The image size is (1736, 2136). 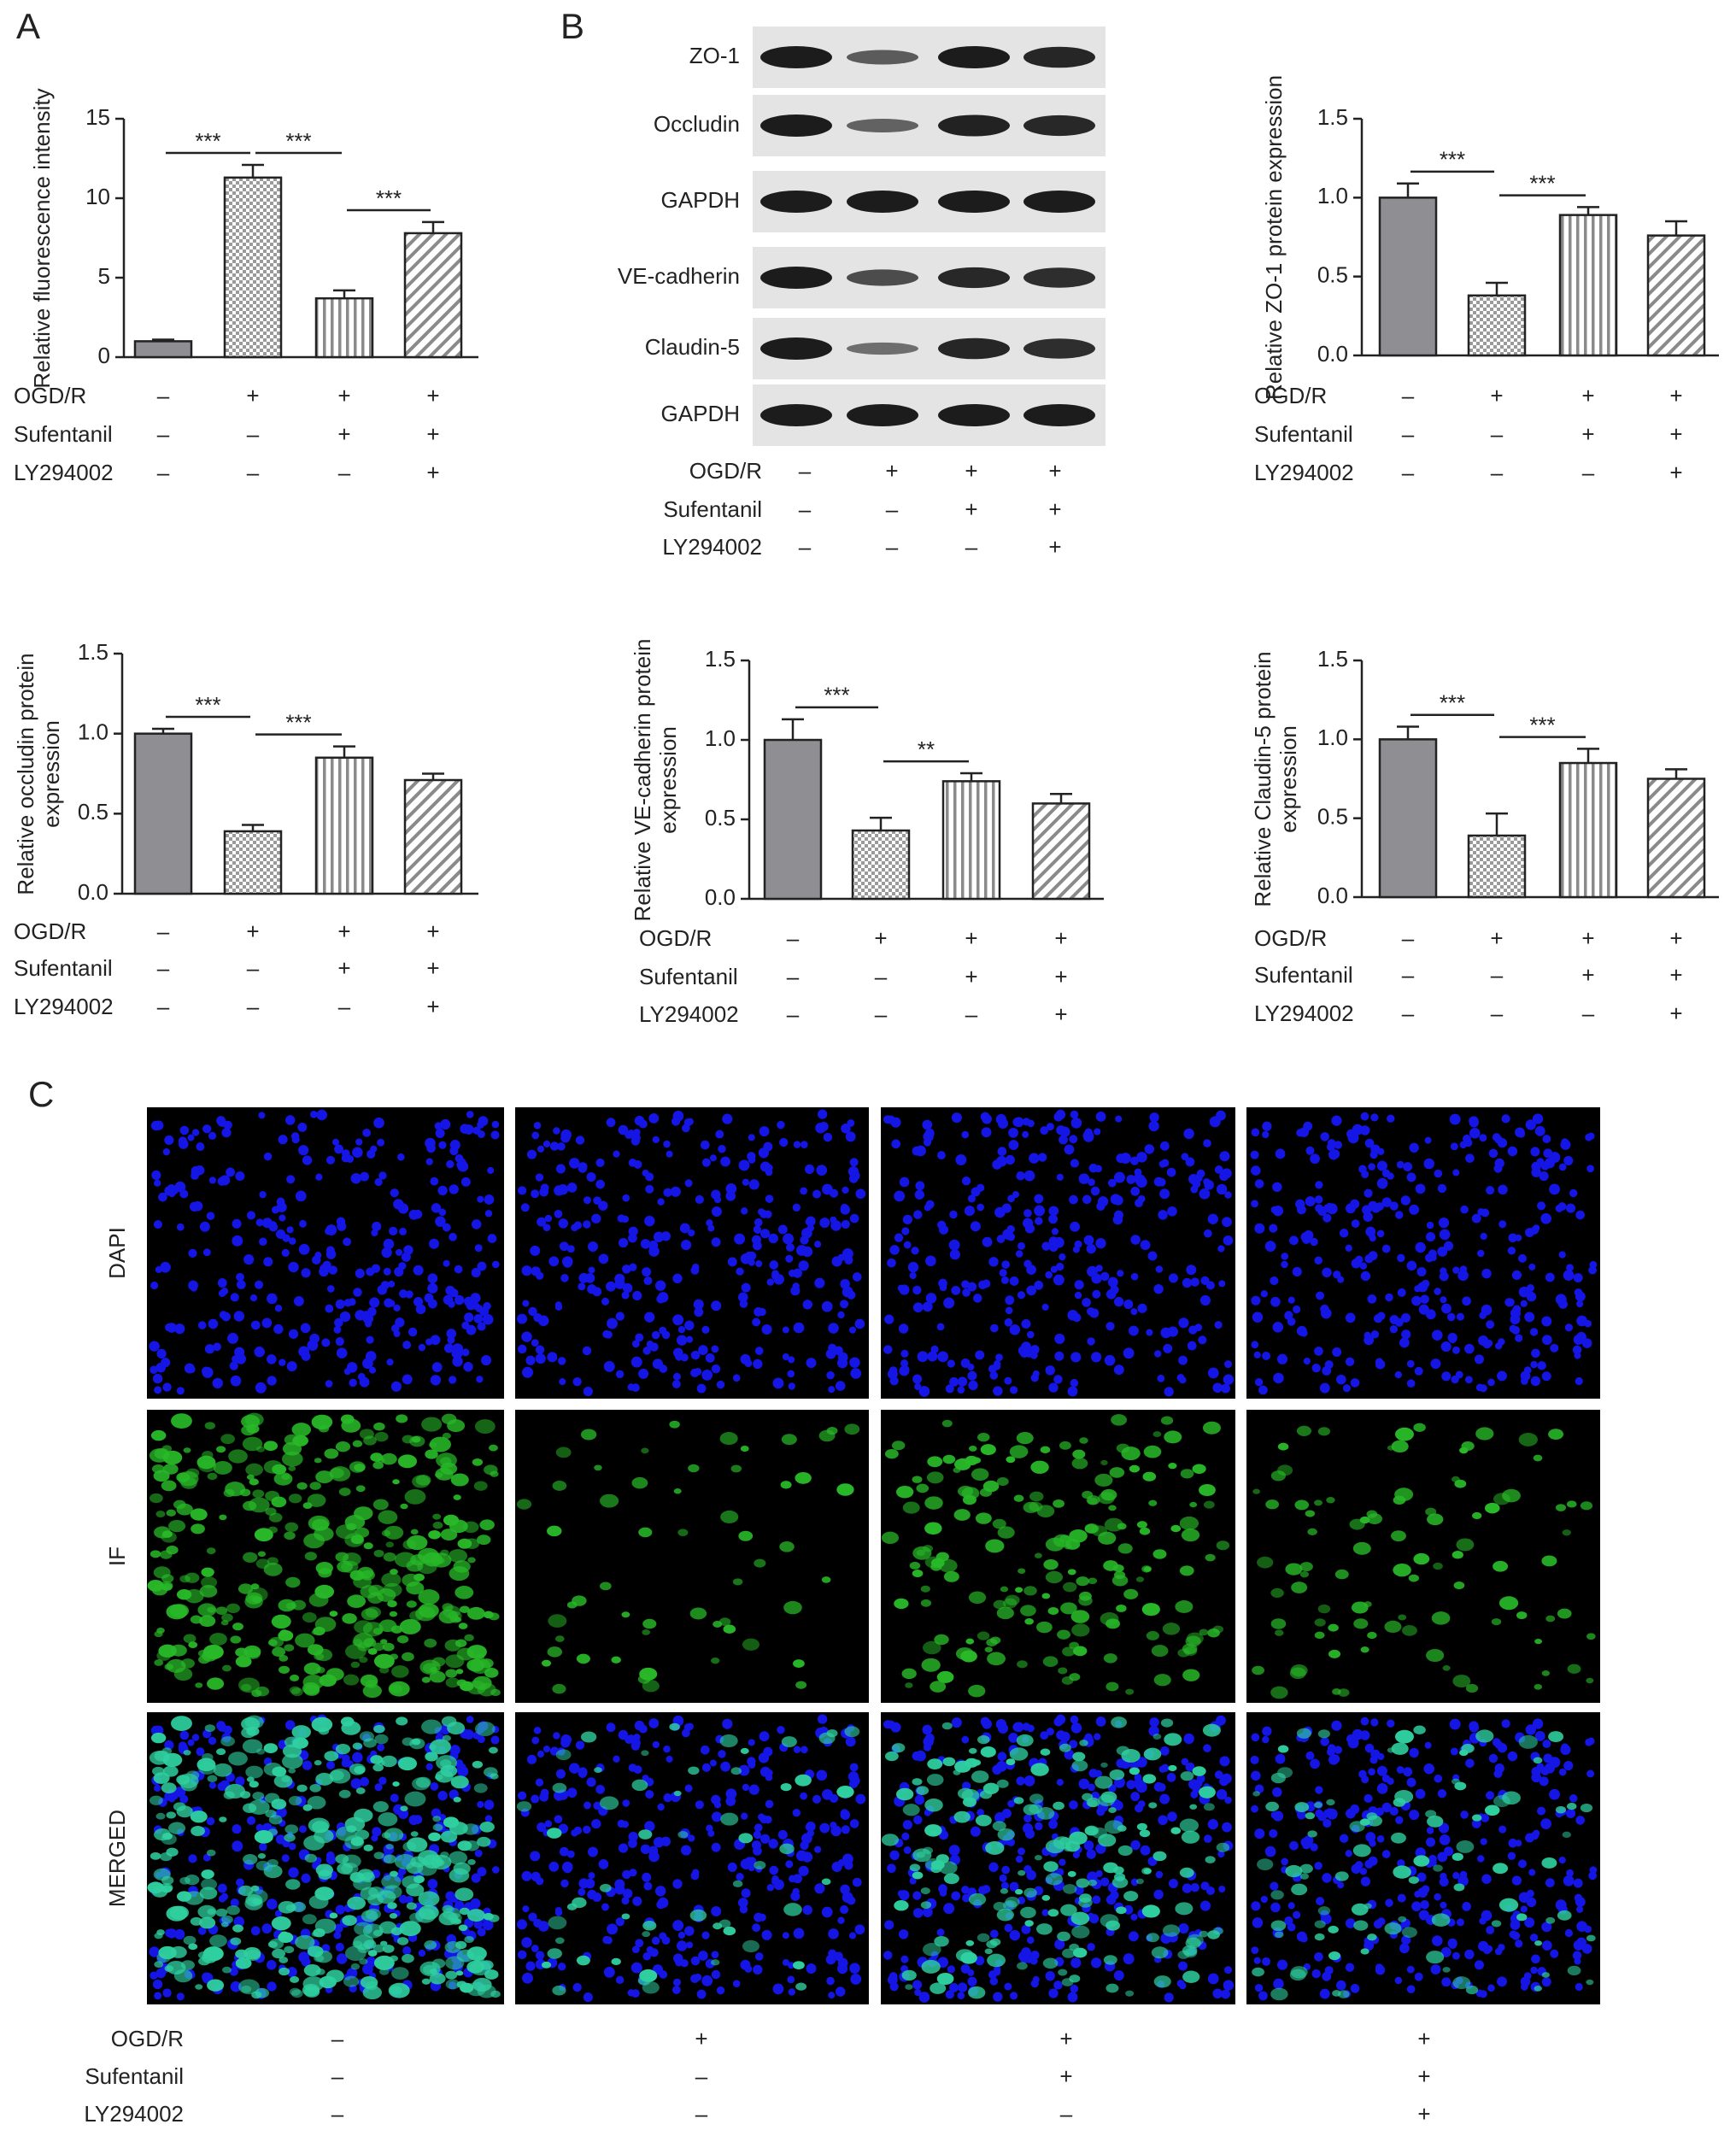 I want to click on condition-sign: –, so click(x=1408, y=938).